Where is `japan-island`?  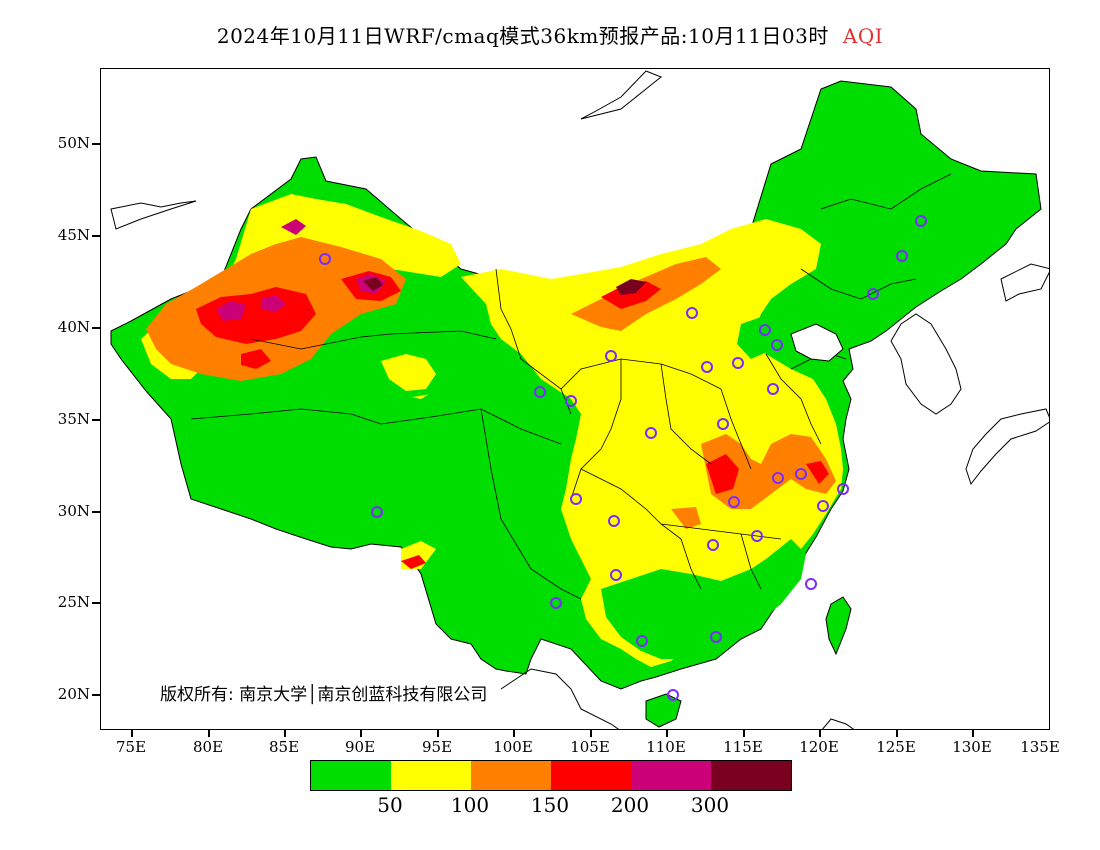
japan-island is located at coordinates (1007, 447).